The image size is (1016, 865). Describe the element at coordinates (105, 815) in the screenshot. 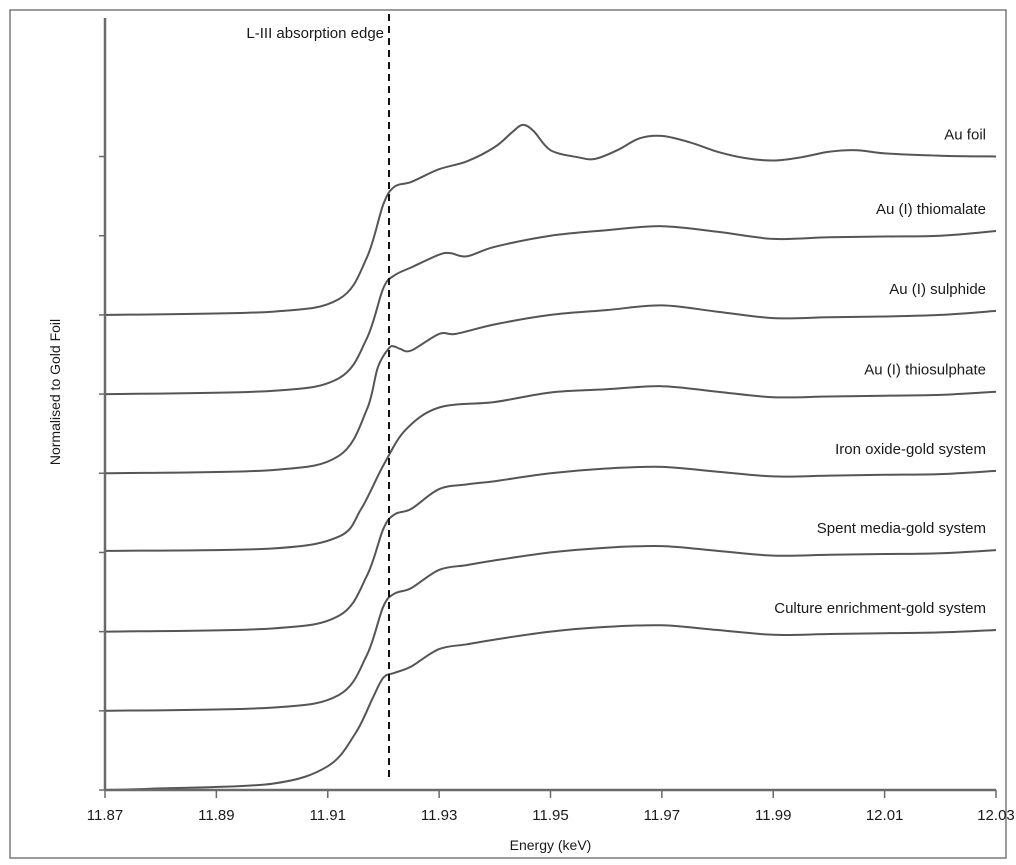

I see `x-tick-label: 11.87` at that location.